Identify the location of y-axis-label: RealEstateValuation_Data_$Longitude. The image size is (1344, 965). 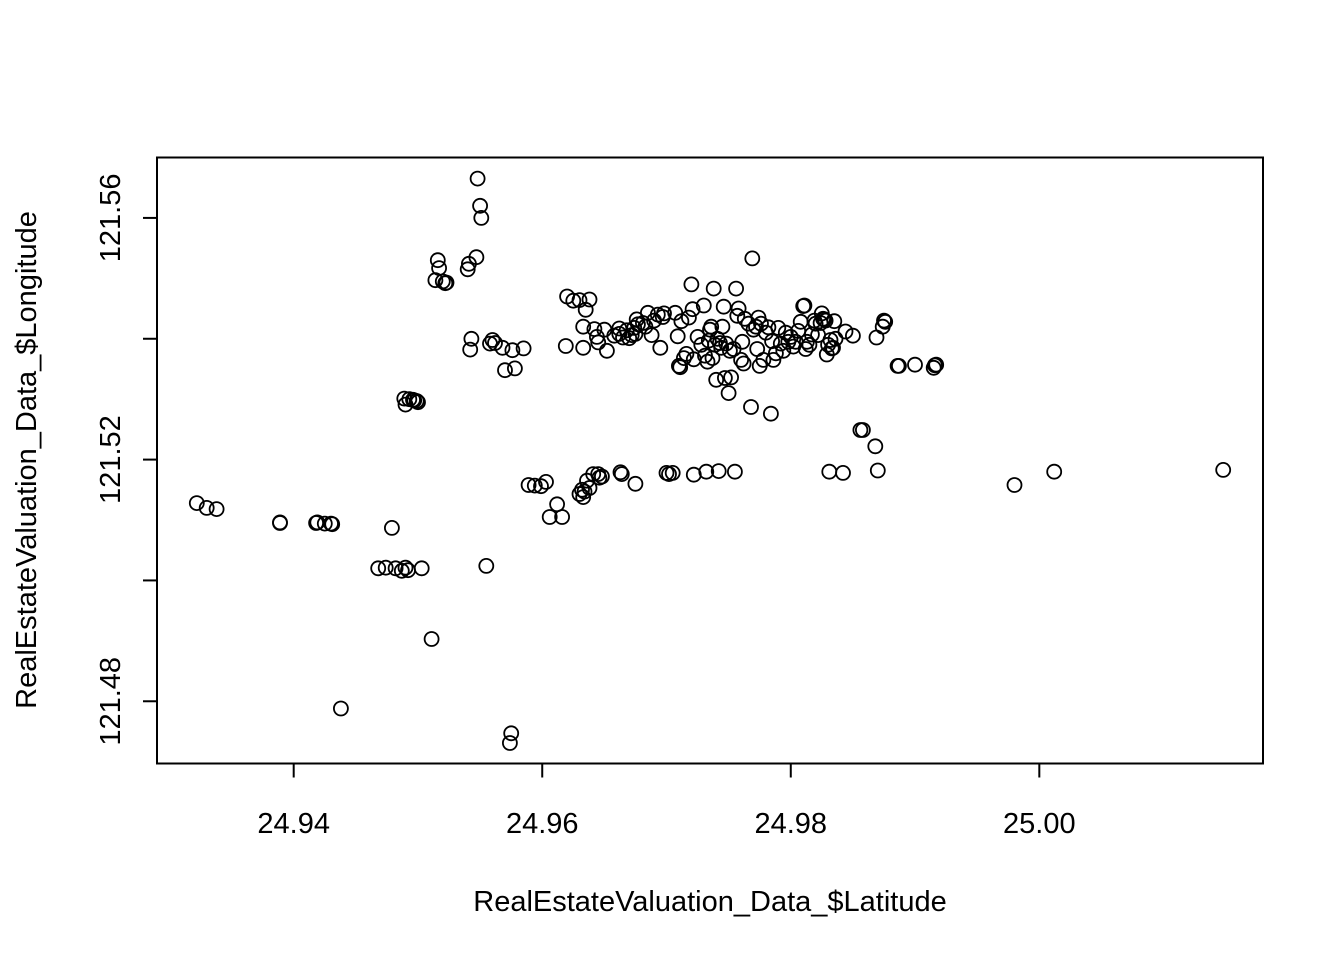
(27, 460).